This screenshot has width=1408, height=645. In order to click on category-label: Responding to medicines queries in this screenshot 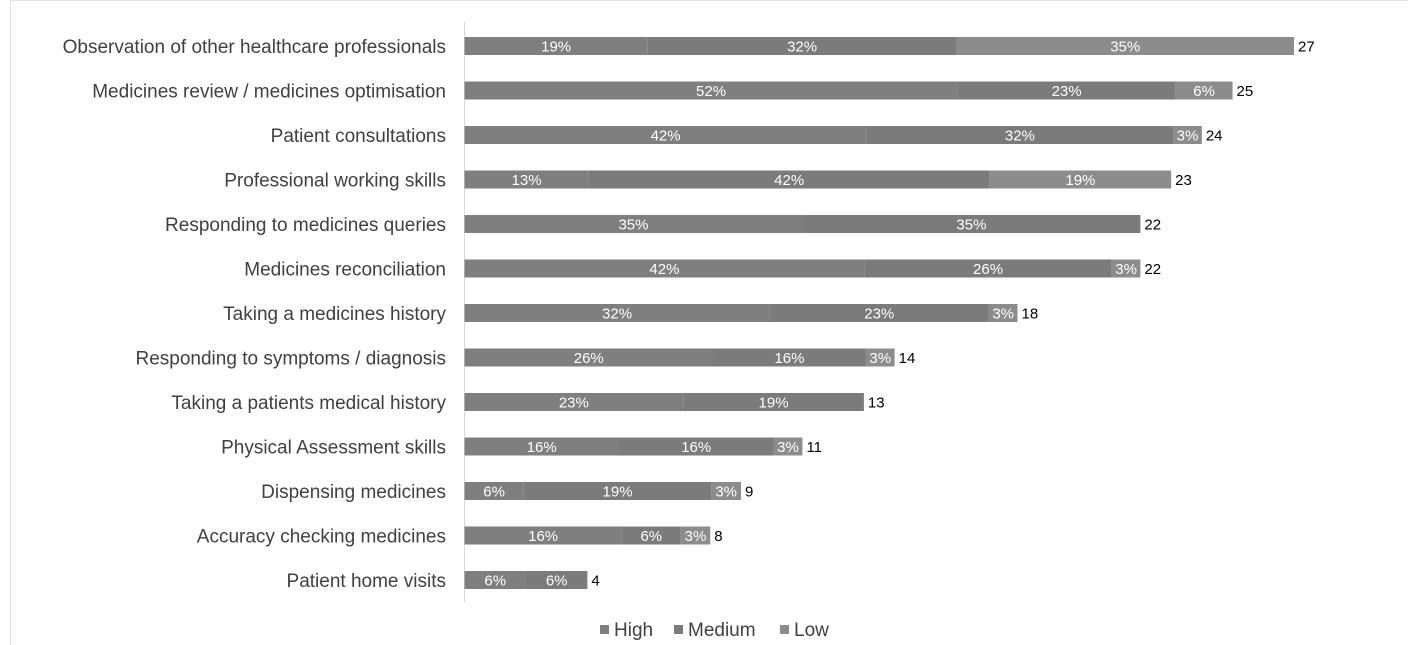, I will do `click(305, 225)`.